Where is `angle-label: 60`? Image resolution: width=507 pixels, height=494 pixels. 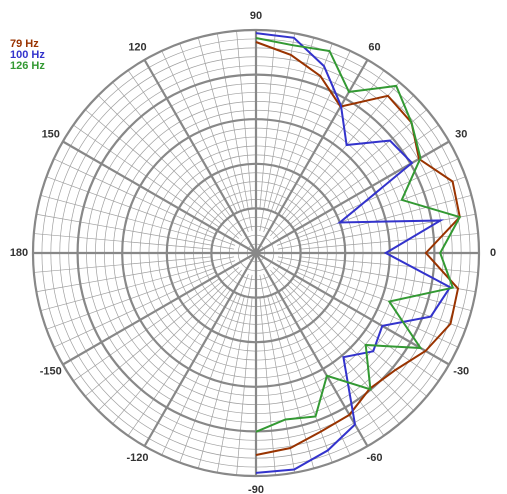 angle-label: 60 is located at coordinates (374, 48).